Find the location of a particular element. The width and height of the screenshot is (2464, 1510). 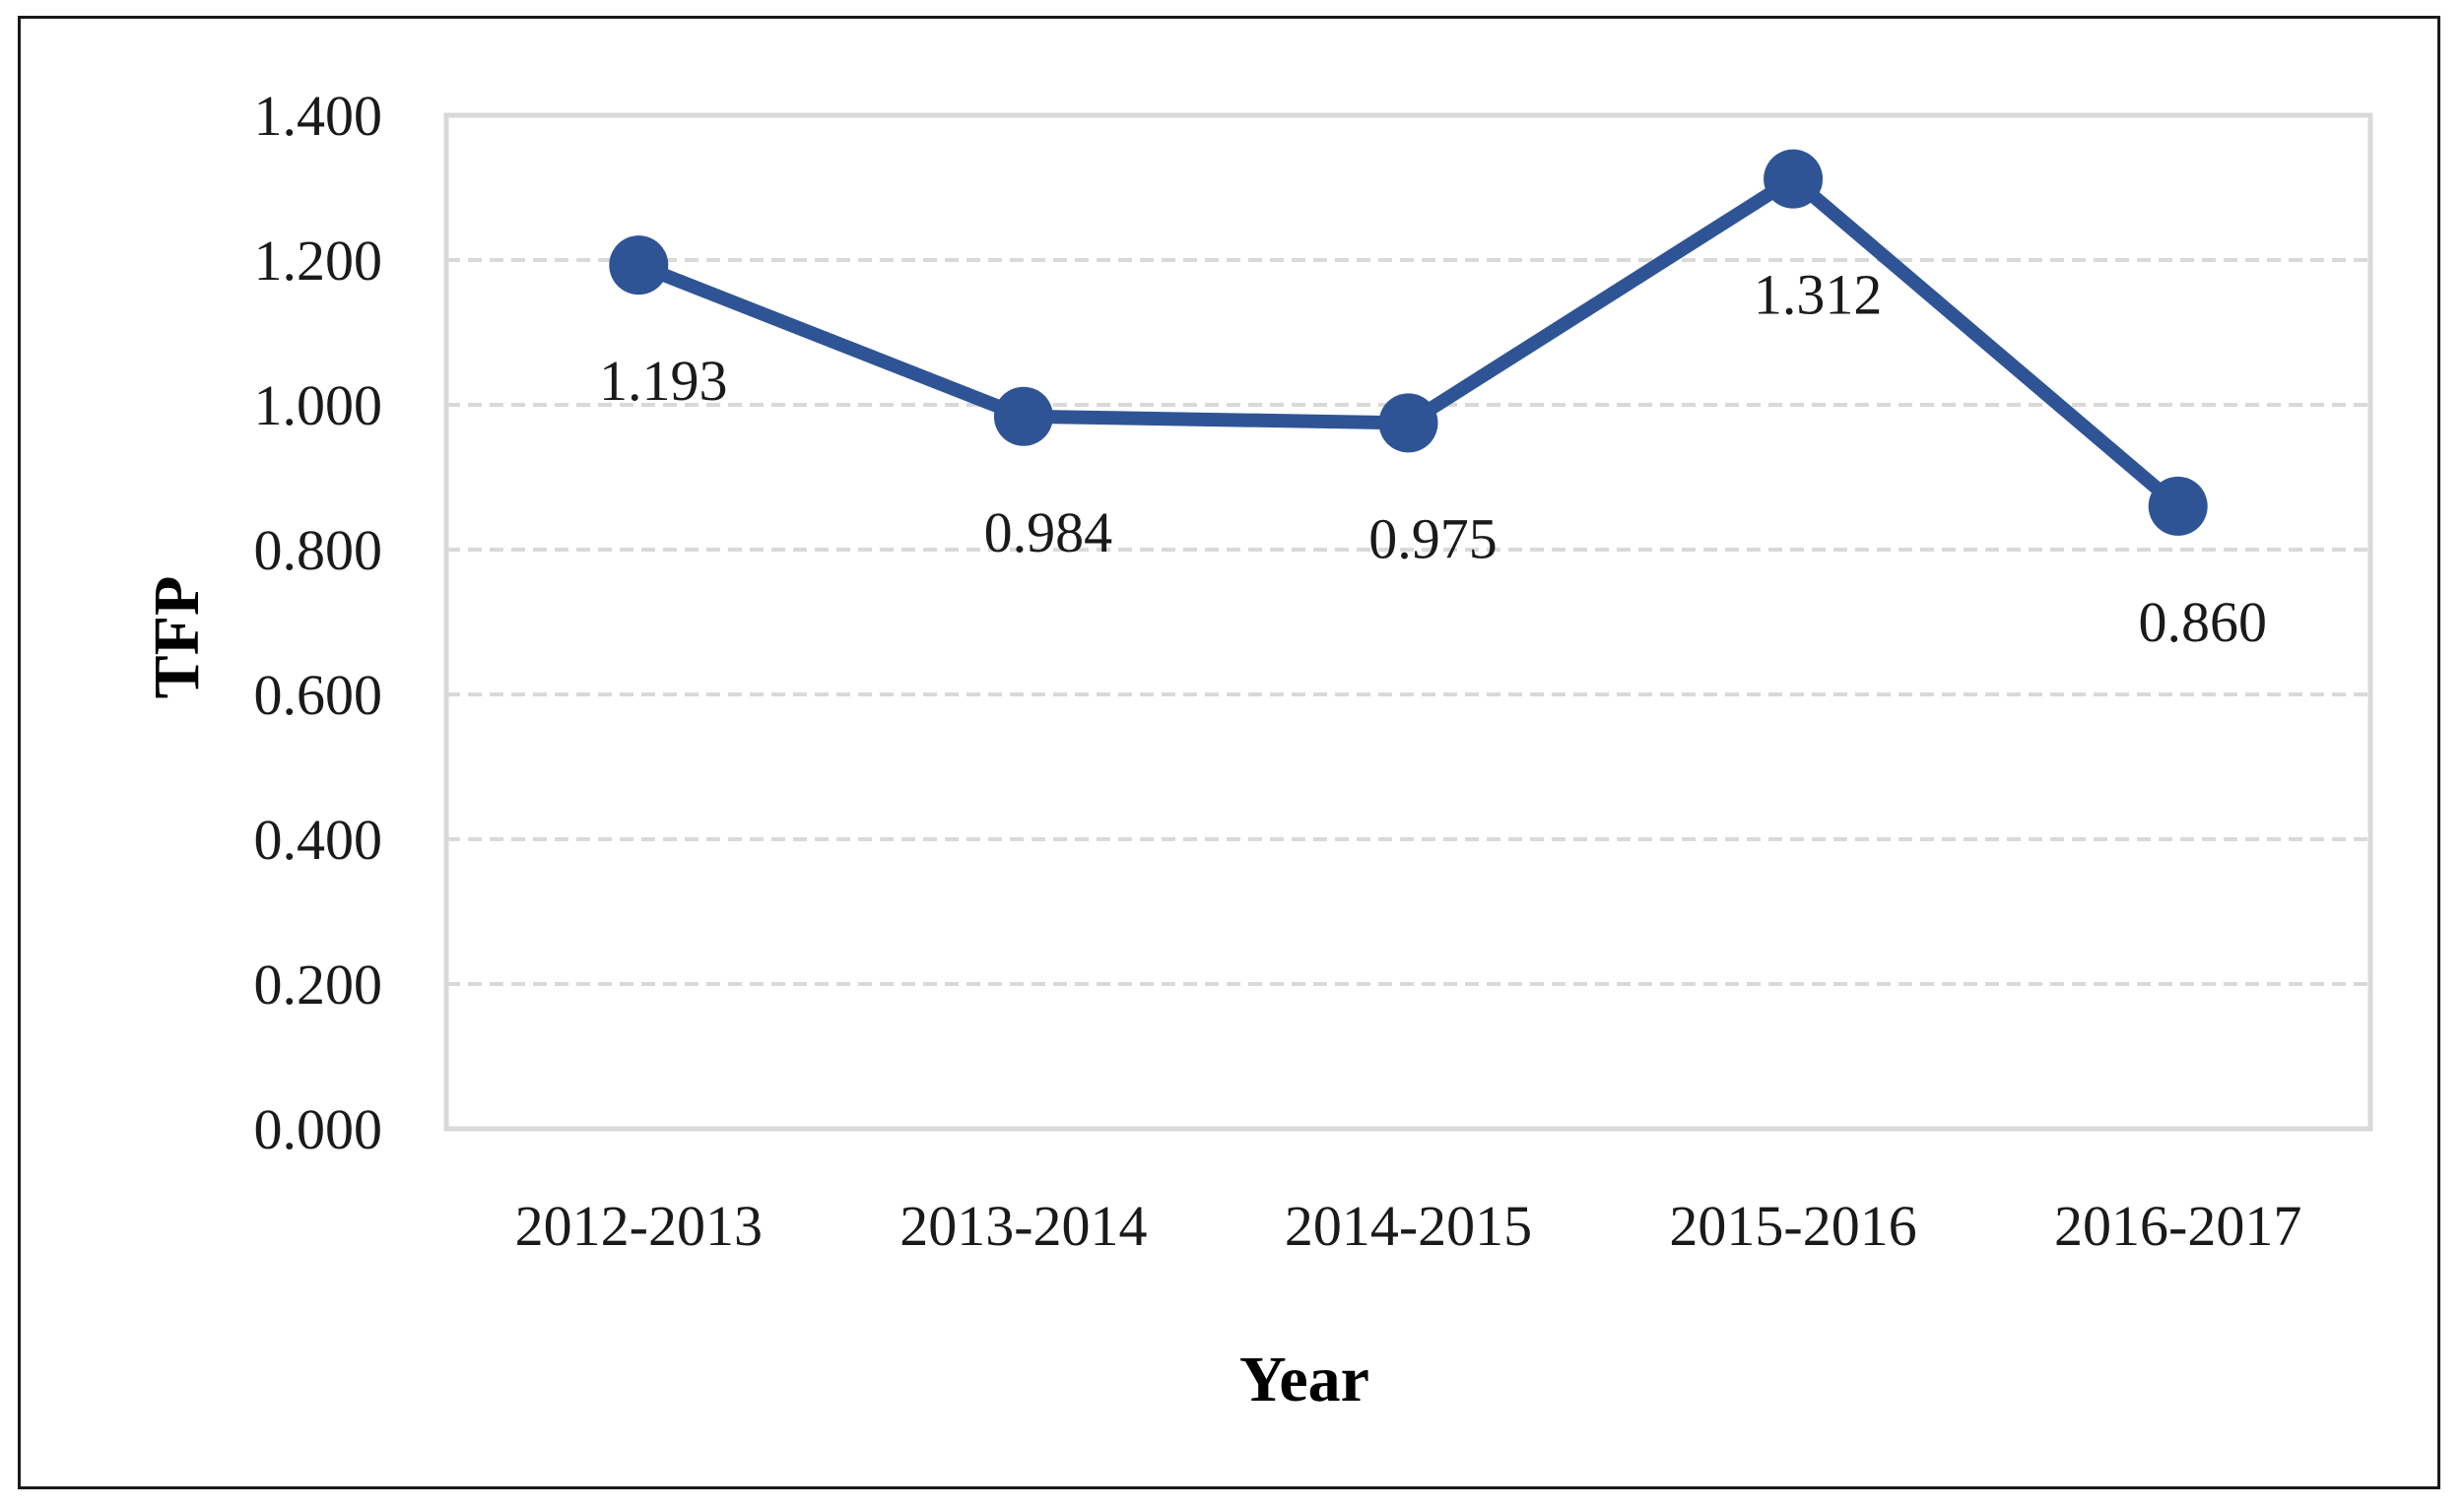

series-line is located at coordinates (1408, 342).